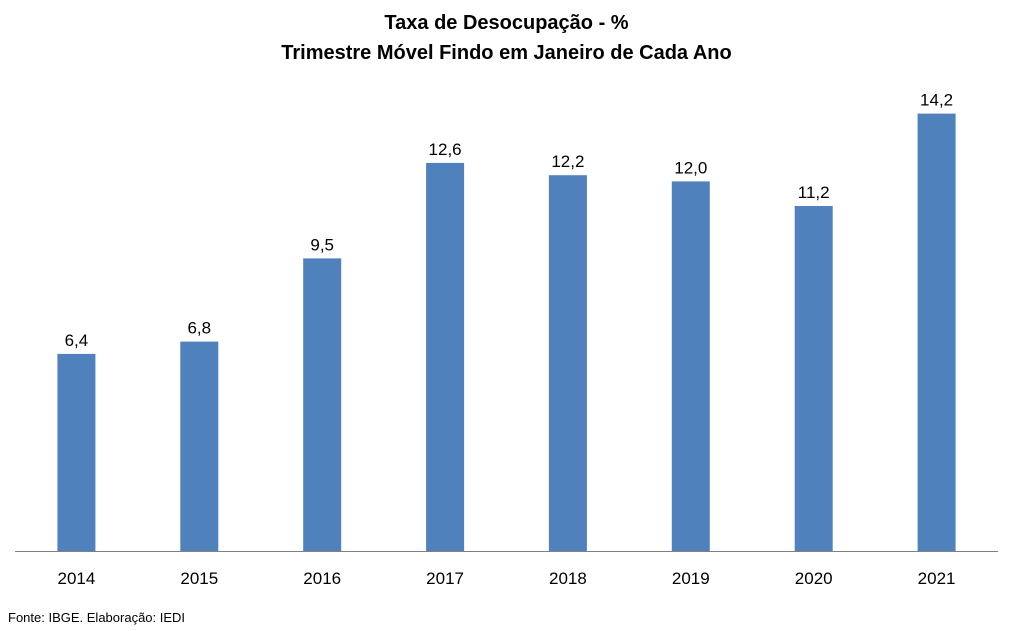 The width and height of the screenshot is (1013, 631). Describe the element at coordinates (690, 167) in the screenshot. I see `data-label-2019: 12,0` at that location.